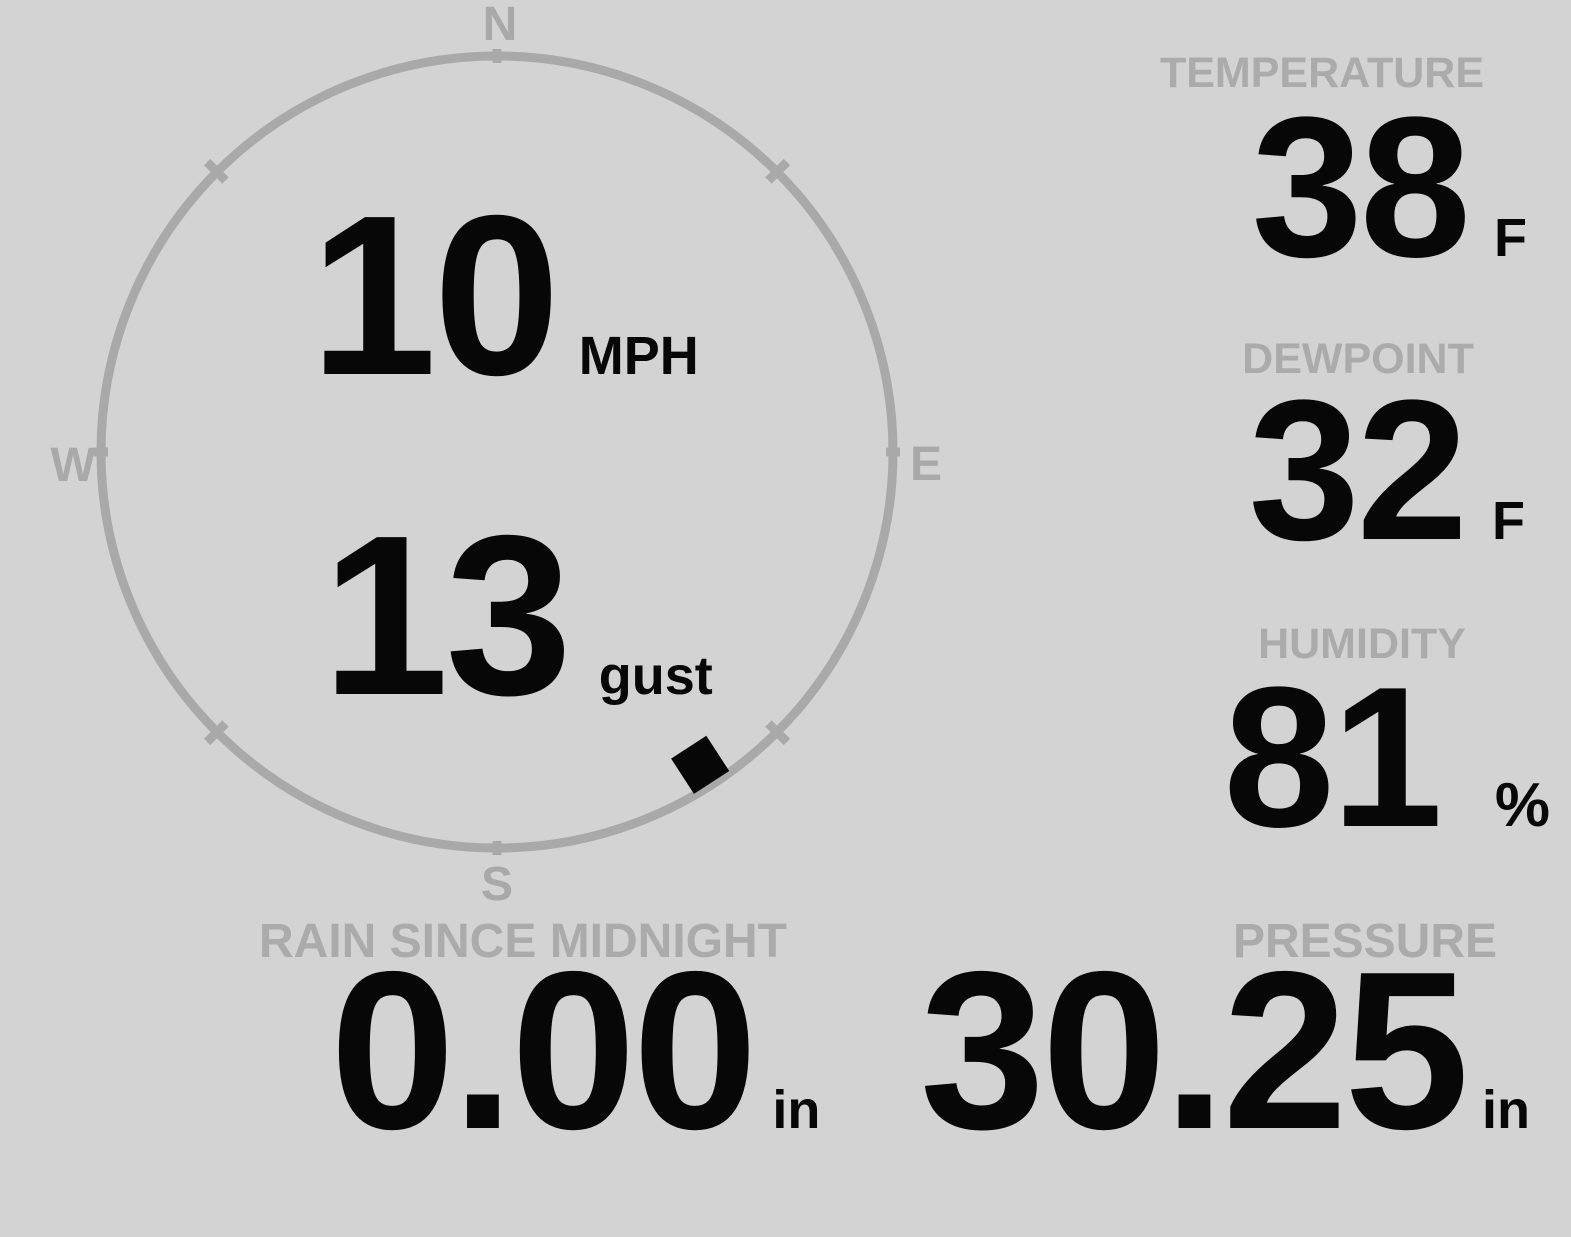  What do you see at coordinates (1510, 238) in the screenshot?
I see `temperature-unit: F` at bounding box center [1510, 238].